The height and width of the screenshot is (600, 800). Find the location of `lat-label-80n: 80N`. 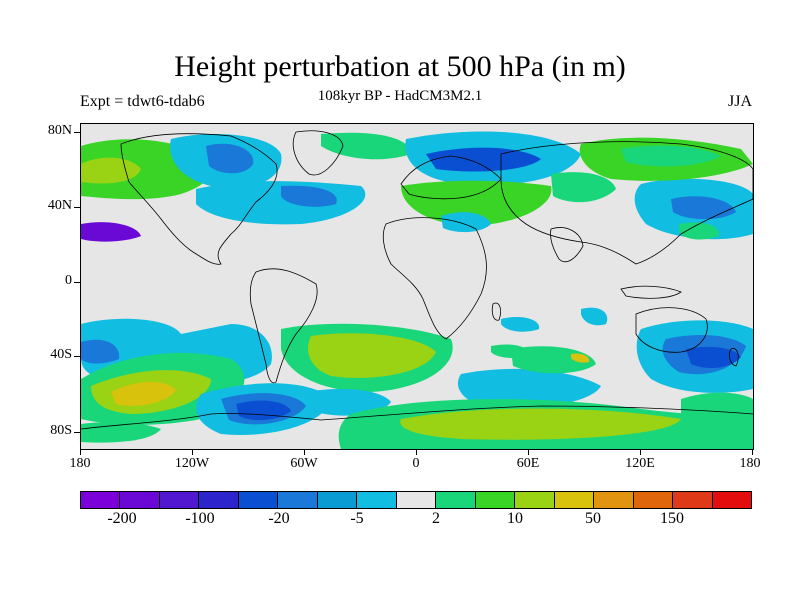

lat-label-80n: 80N is located at coordinates (59, 130).